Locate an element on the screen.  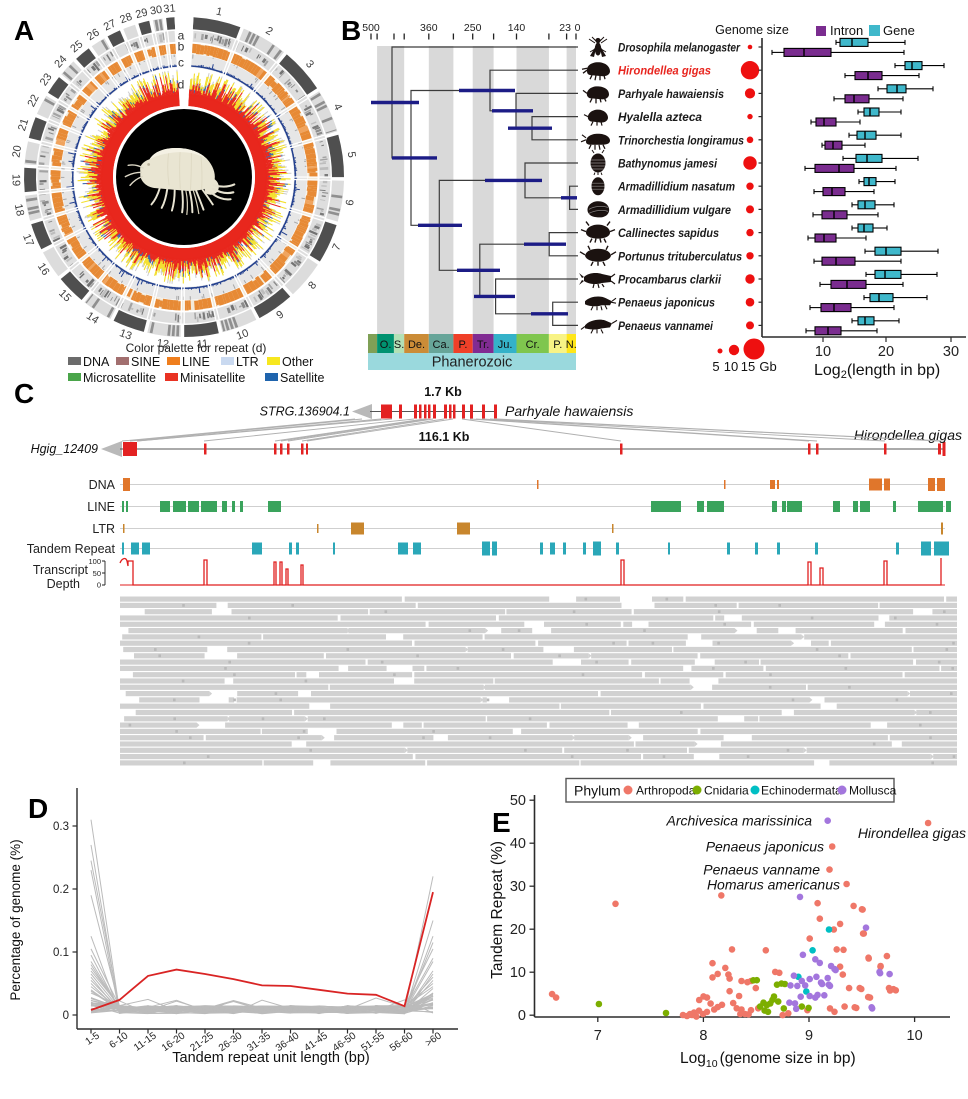
svg-text: E is located at coordinates (501, 822).